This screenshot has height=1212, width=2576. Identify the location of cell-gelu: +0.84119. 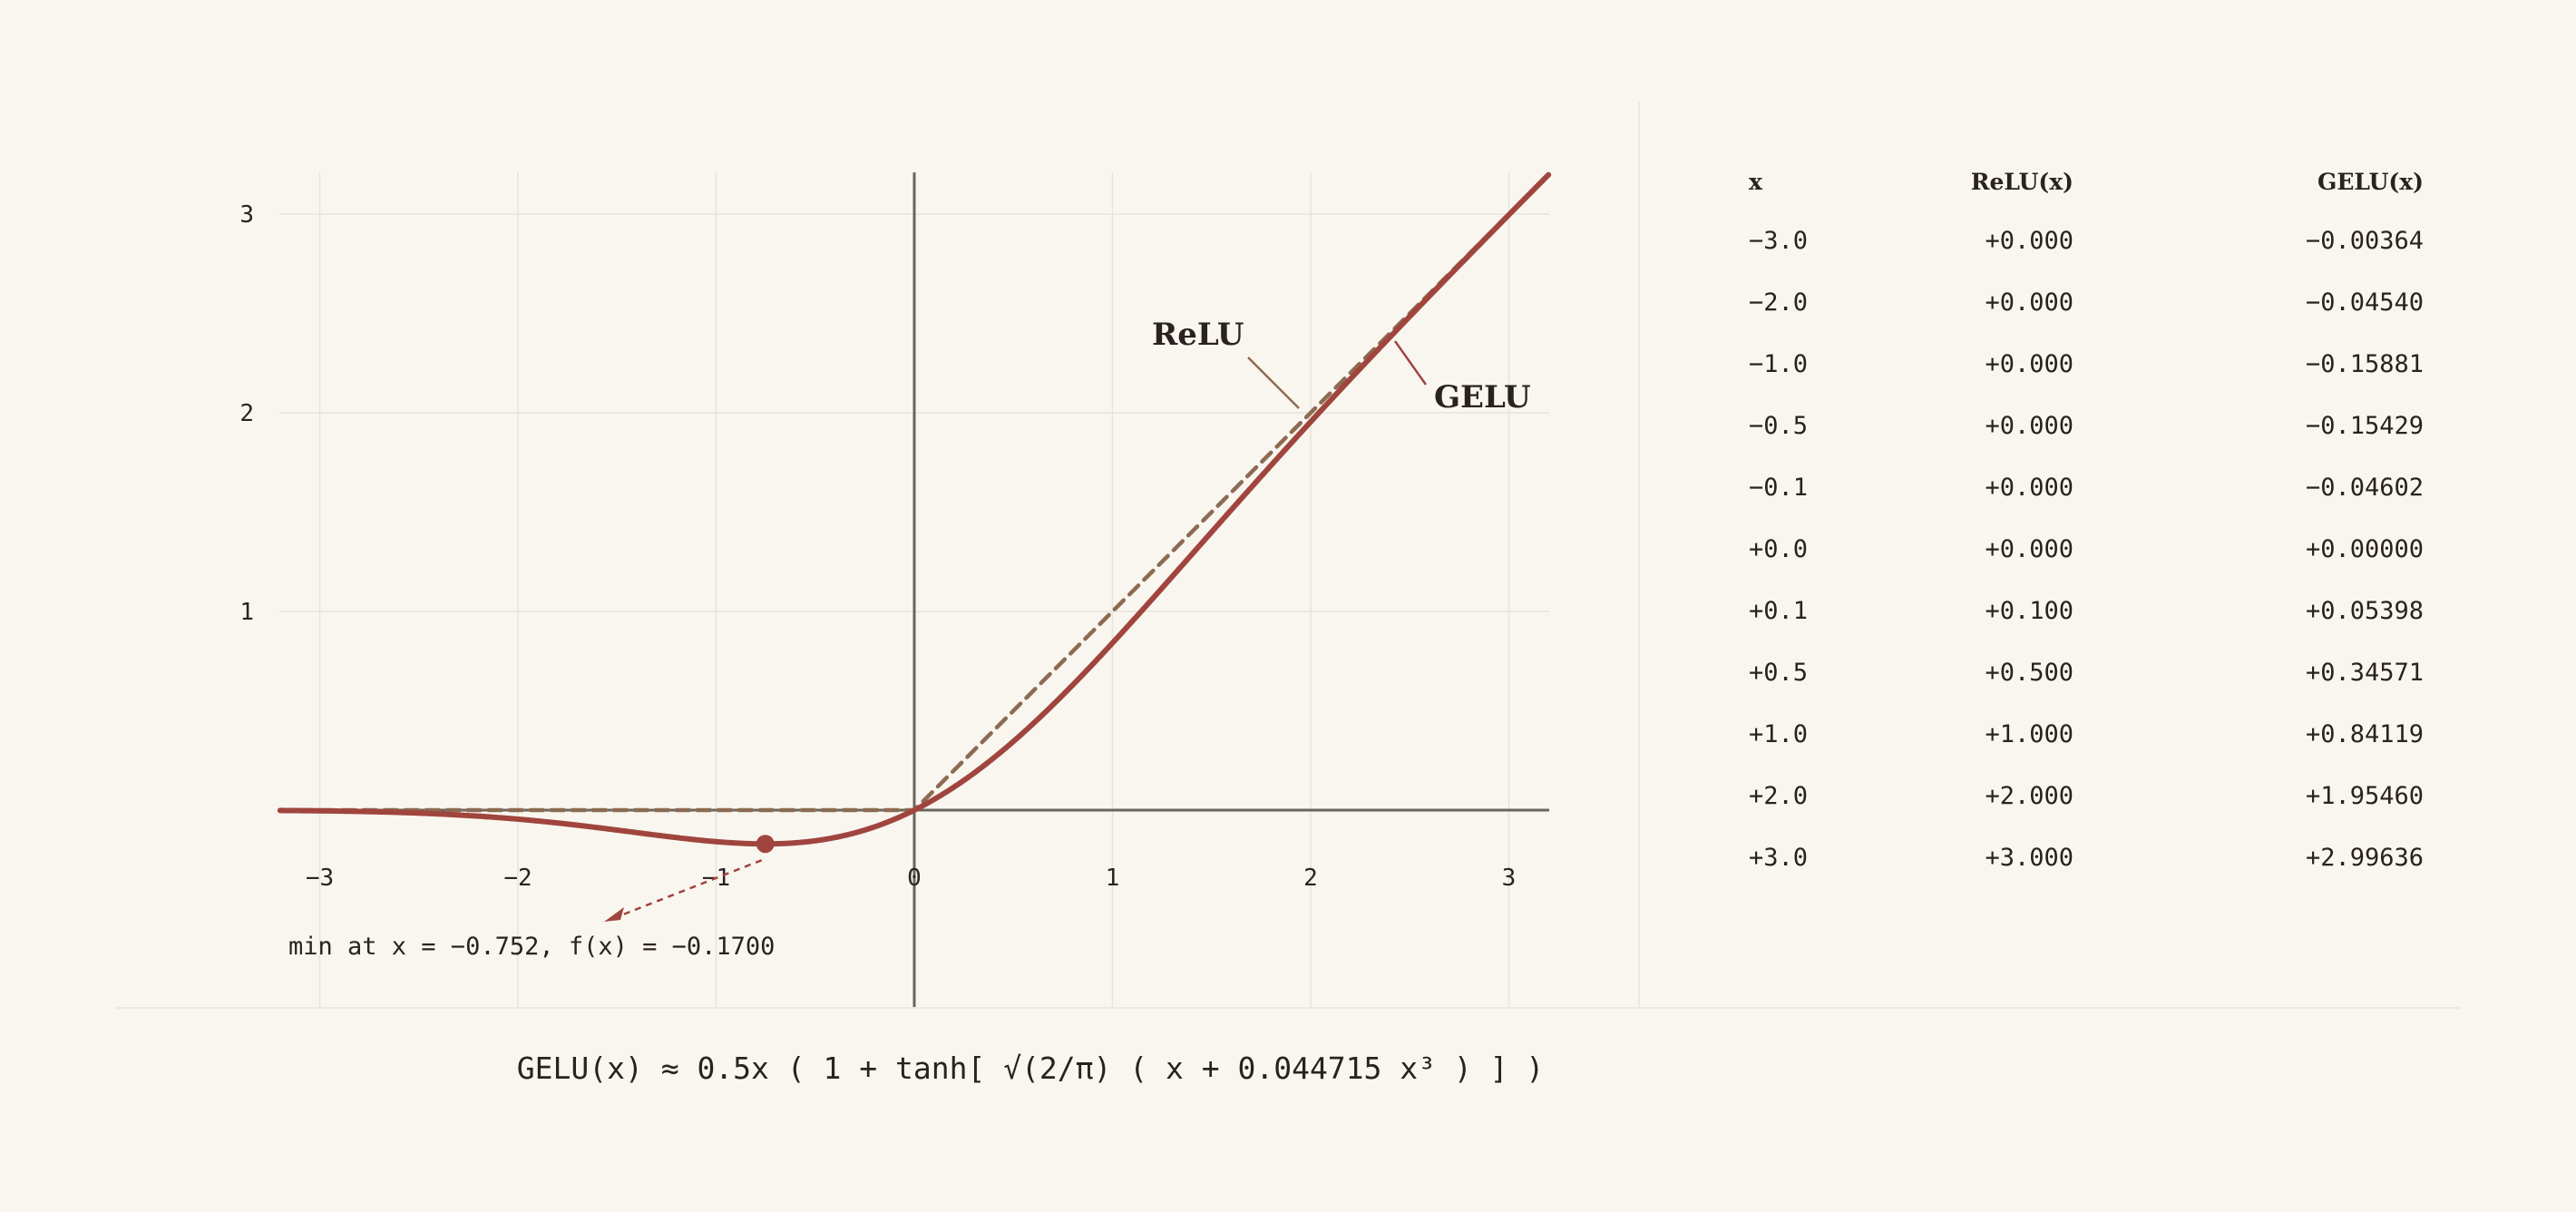
(2364, 734).